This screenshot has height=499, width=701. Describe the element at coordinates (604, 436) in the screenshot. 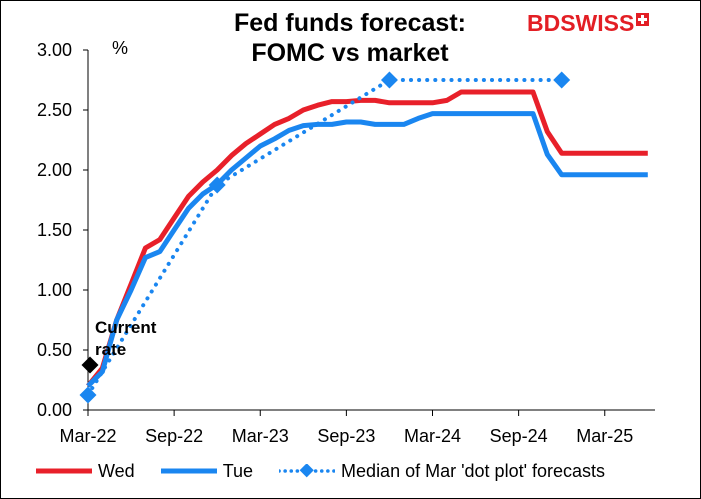

I see `x-tick-label: Mar-25` at that location.